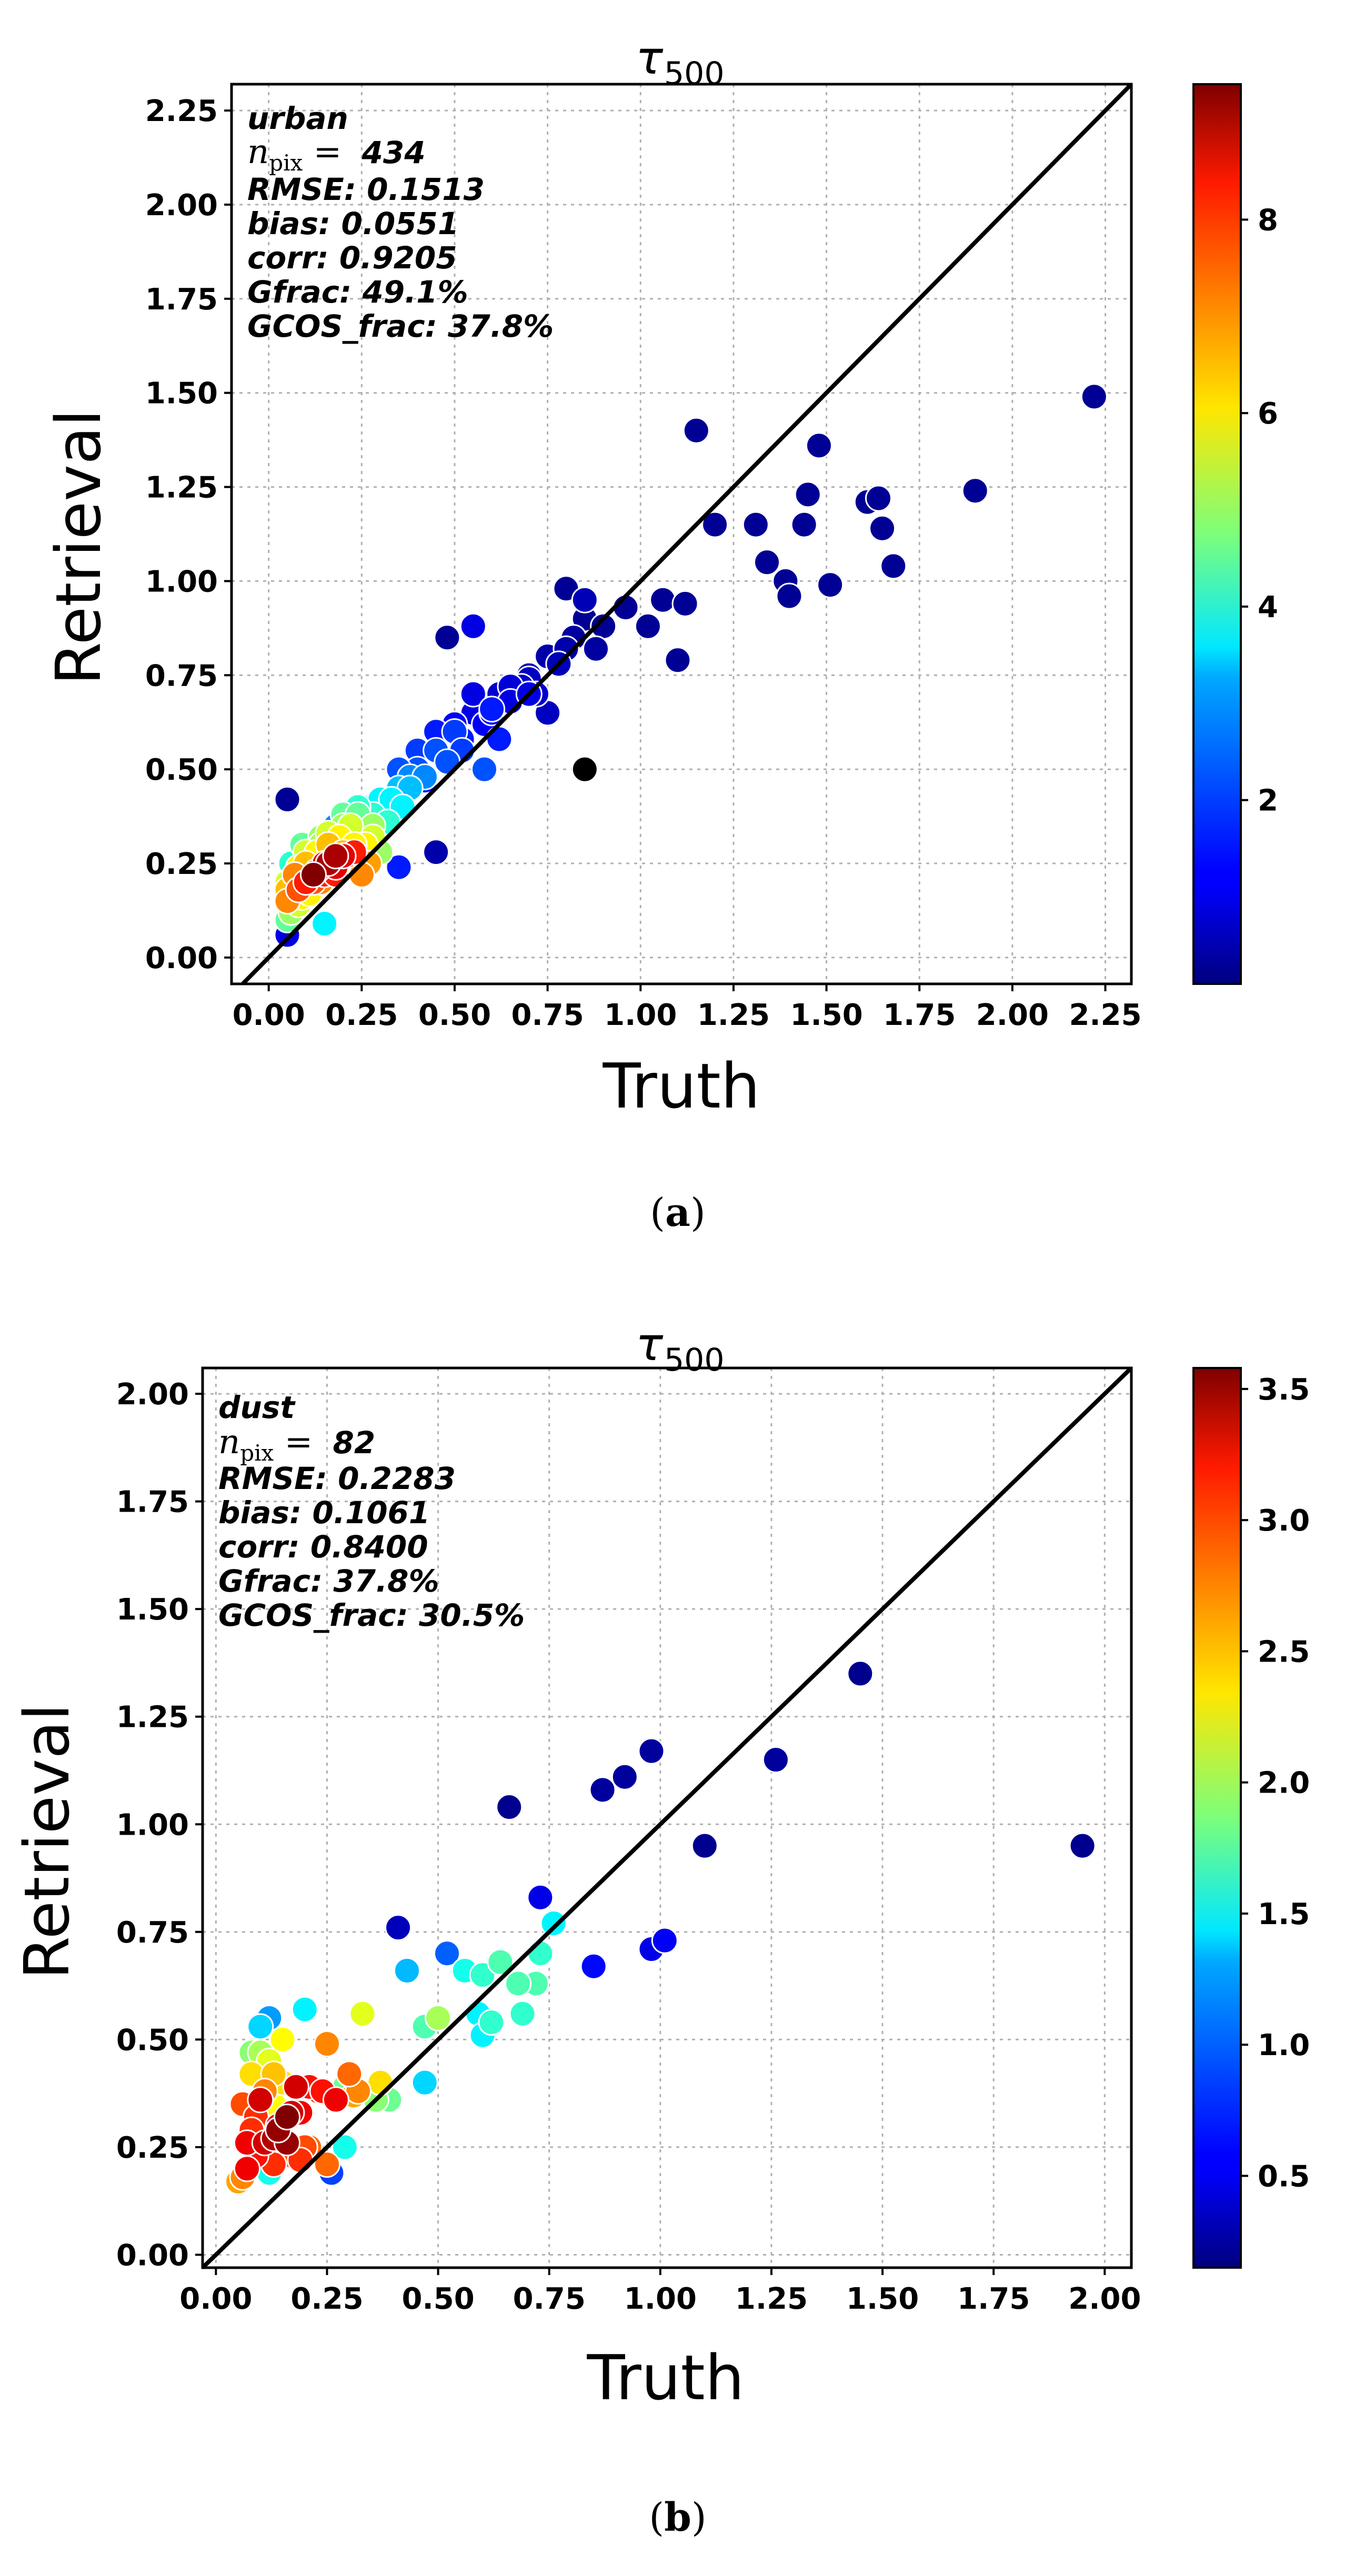 The image size is (1355, 2576). I want to click on panel-b-gfrac: Gfrac: 37.8%, so click(328, 1581).